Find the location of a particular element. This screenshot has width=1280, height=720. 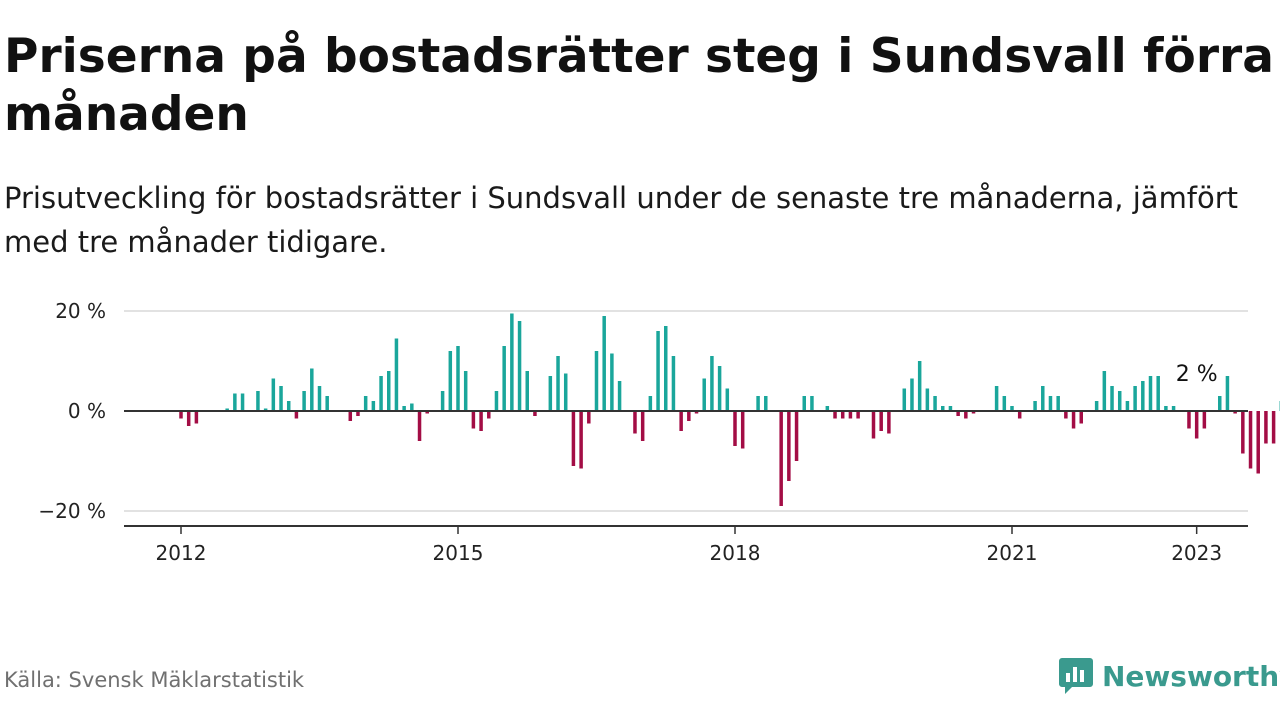

newsworthy-logo: Newsworthy is located at coordinates (1169, 676).